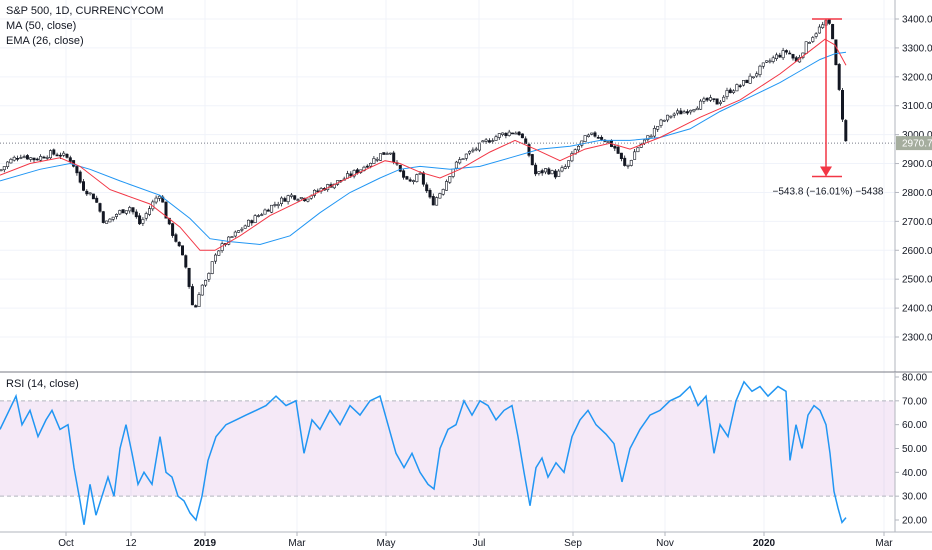 This screenshot has height=550, width=932. Describe the element at coordinates (386, 543) in the screenshot. I see `time-tick-label: May` at that location.